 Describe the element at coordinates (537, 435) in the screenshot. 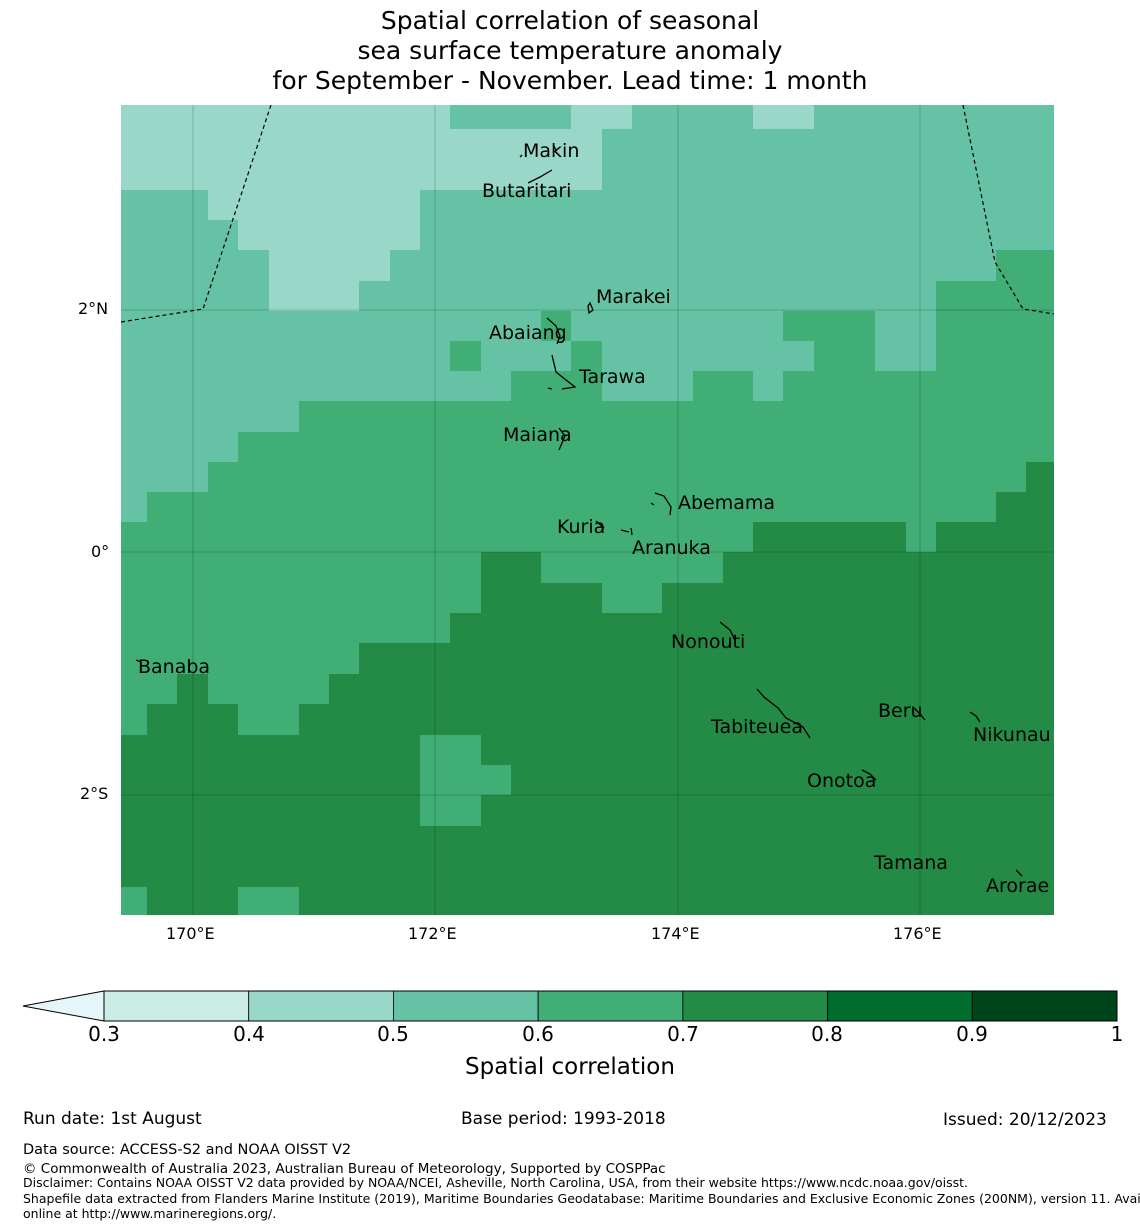

I see `place-label-maiana: Maiana` at that location.